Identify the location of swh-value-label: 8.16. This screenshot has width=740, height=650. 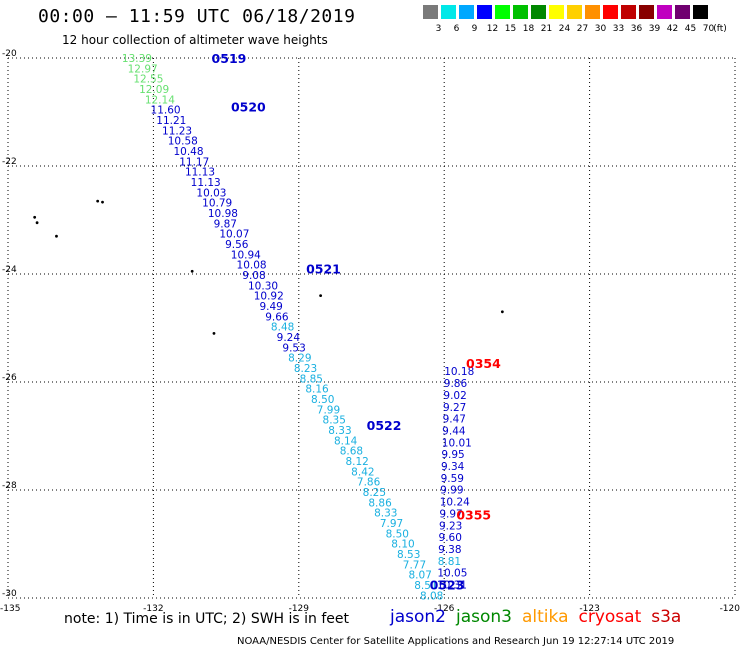
(317, 390).